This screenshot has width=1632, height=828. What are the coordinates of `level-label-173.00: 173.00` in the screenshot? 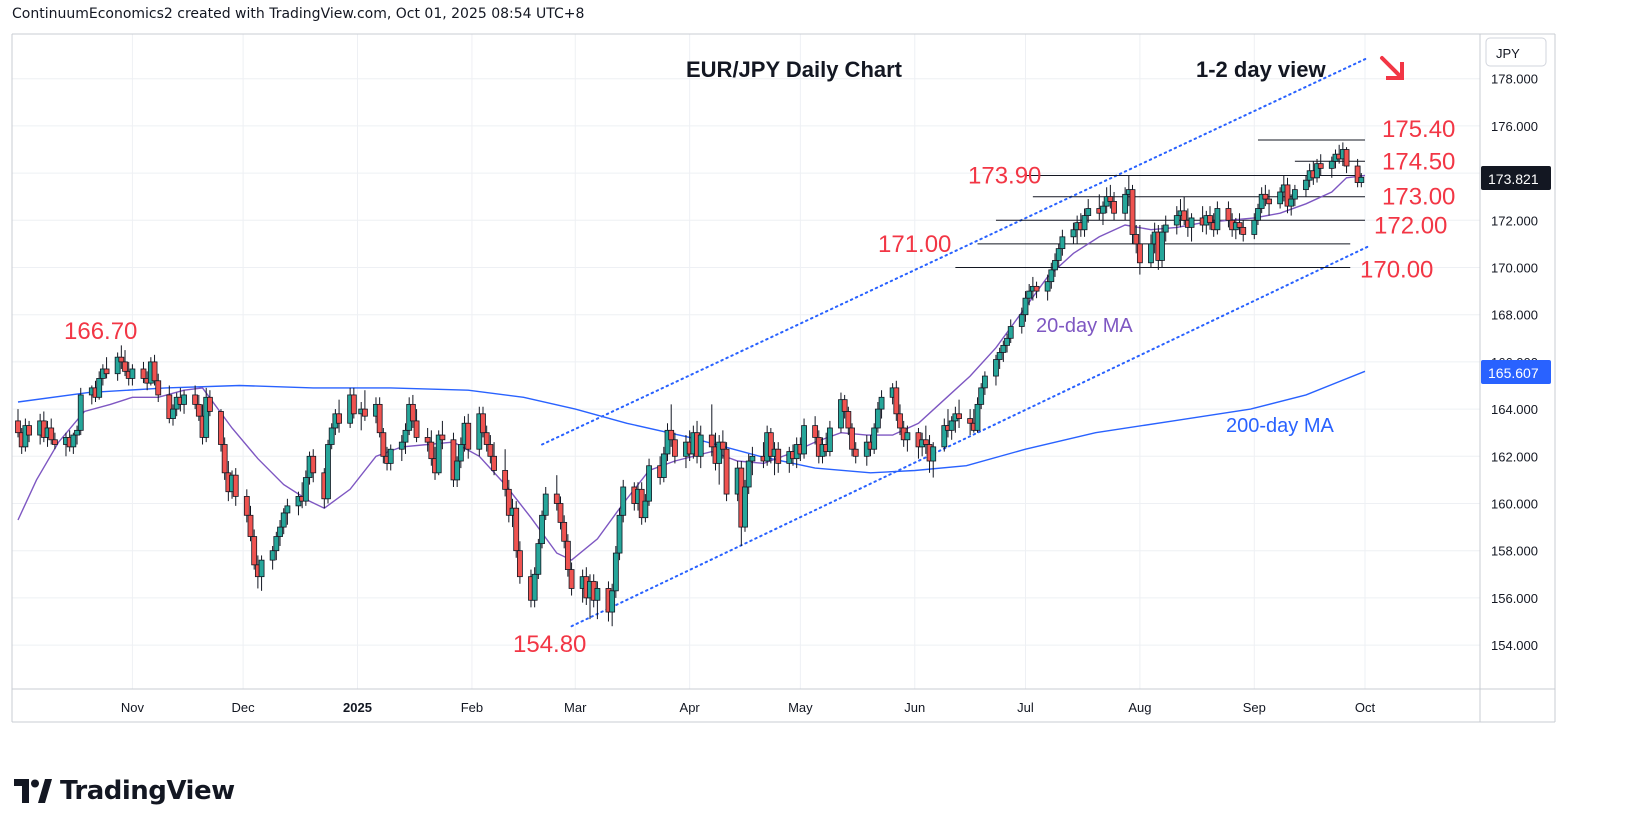 It's located at (1418, 197).